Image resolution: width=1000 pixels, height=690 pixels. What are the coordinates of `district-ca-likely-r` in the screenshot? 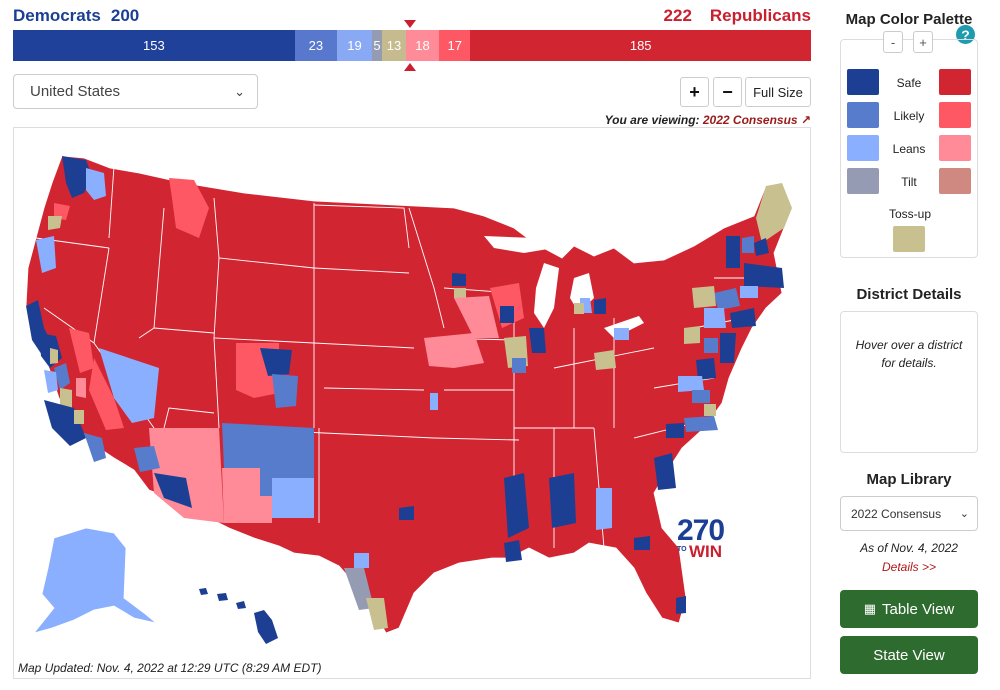 It's located at (81, 350).